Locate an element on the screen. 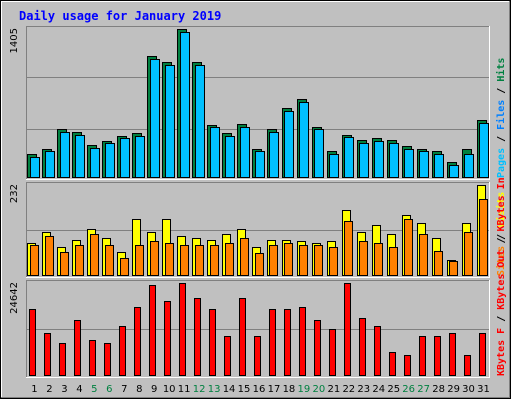 The image size is (512, 400). day-label: 11 is located at coordinates (184, 389).